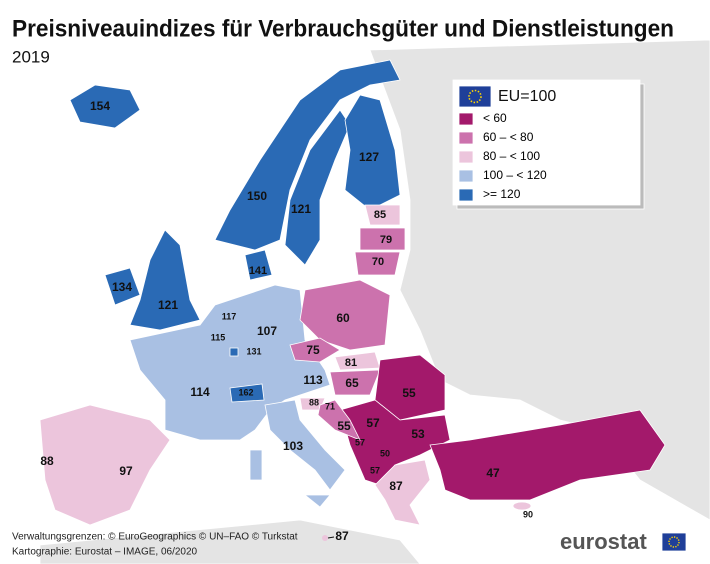  I want to click on map-label: 70, so click(378, 262).